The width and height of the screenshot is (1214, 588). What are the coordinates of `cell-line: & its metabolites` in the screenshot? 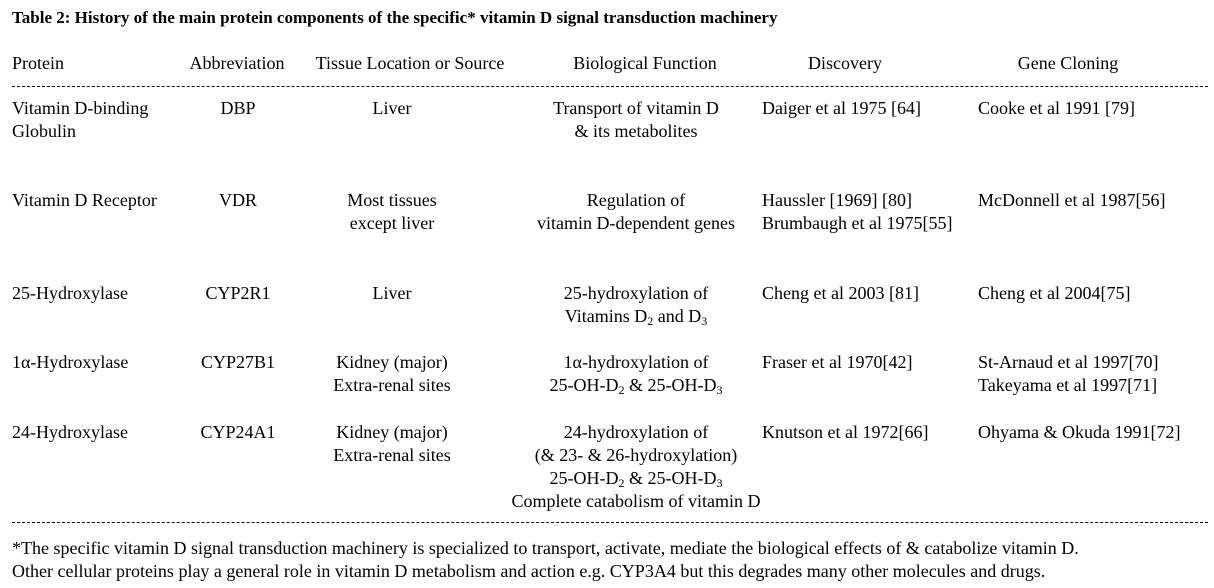 It's located at (636, 131).